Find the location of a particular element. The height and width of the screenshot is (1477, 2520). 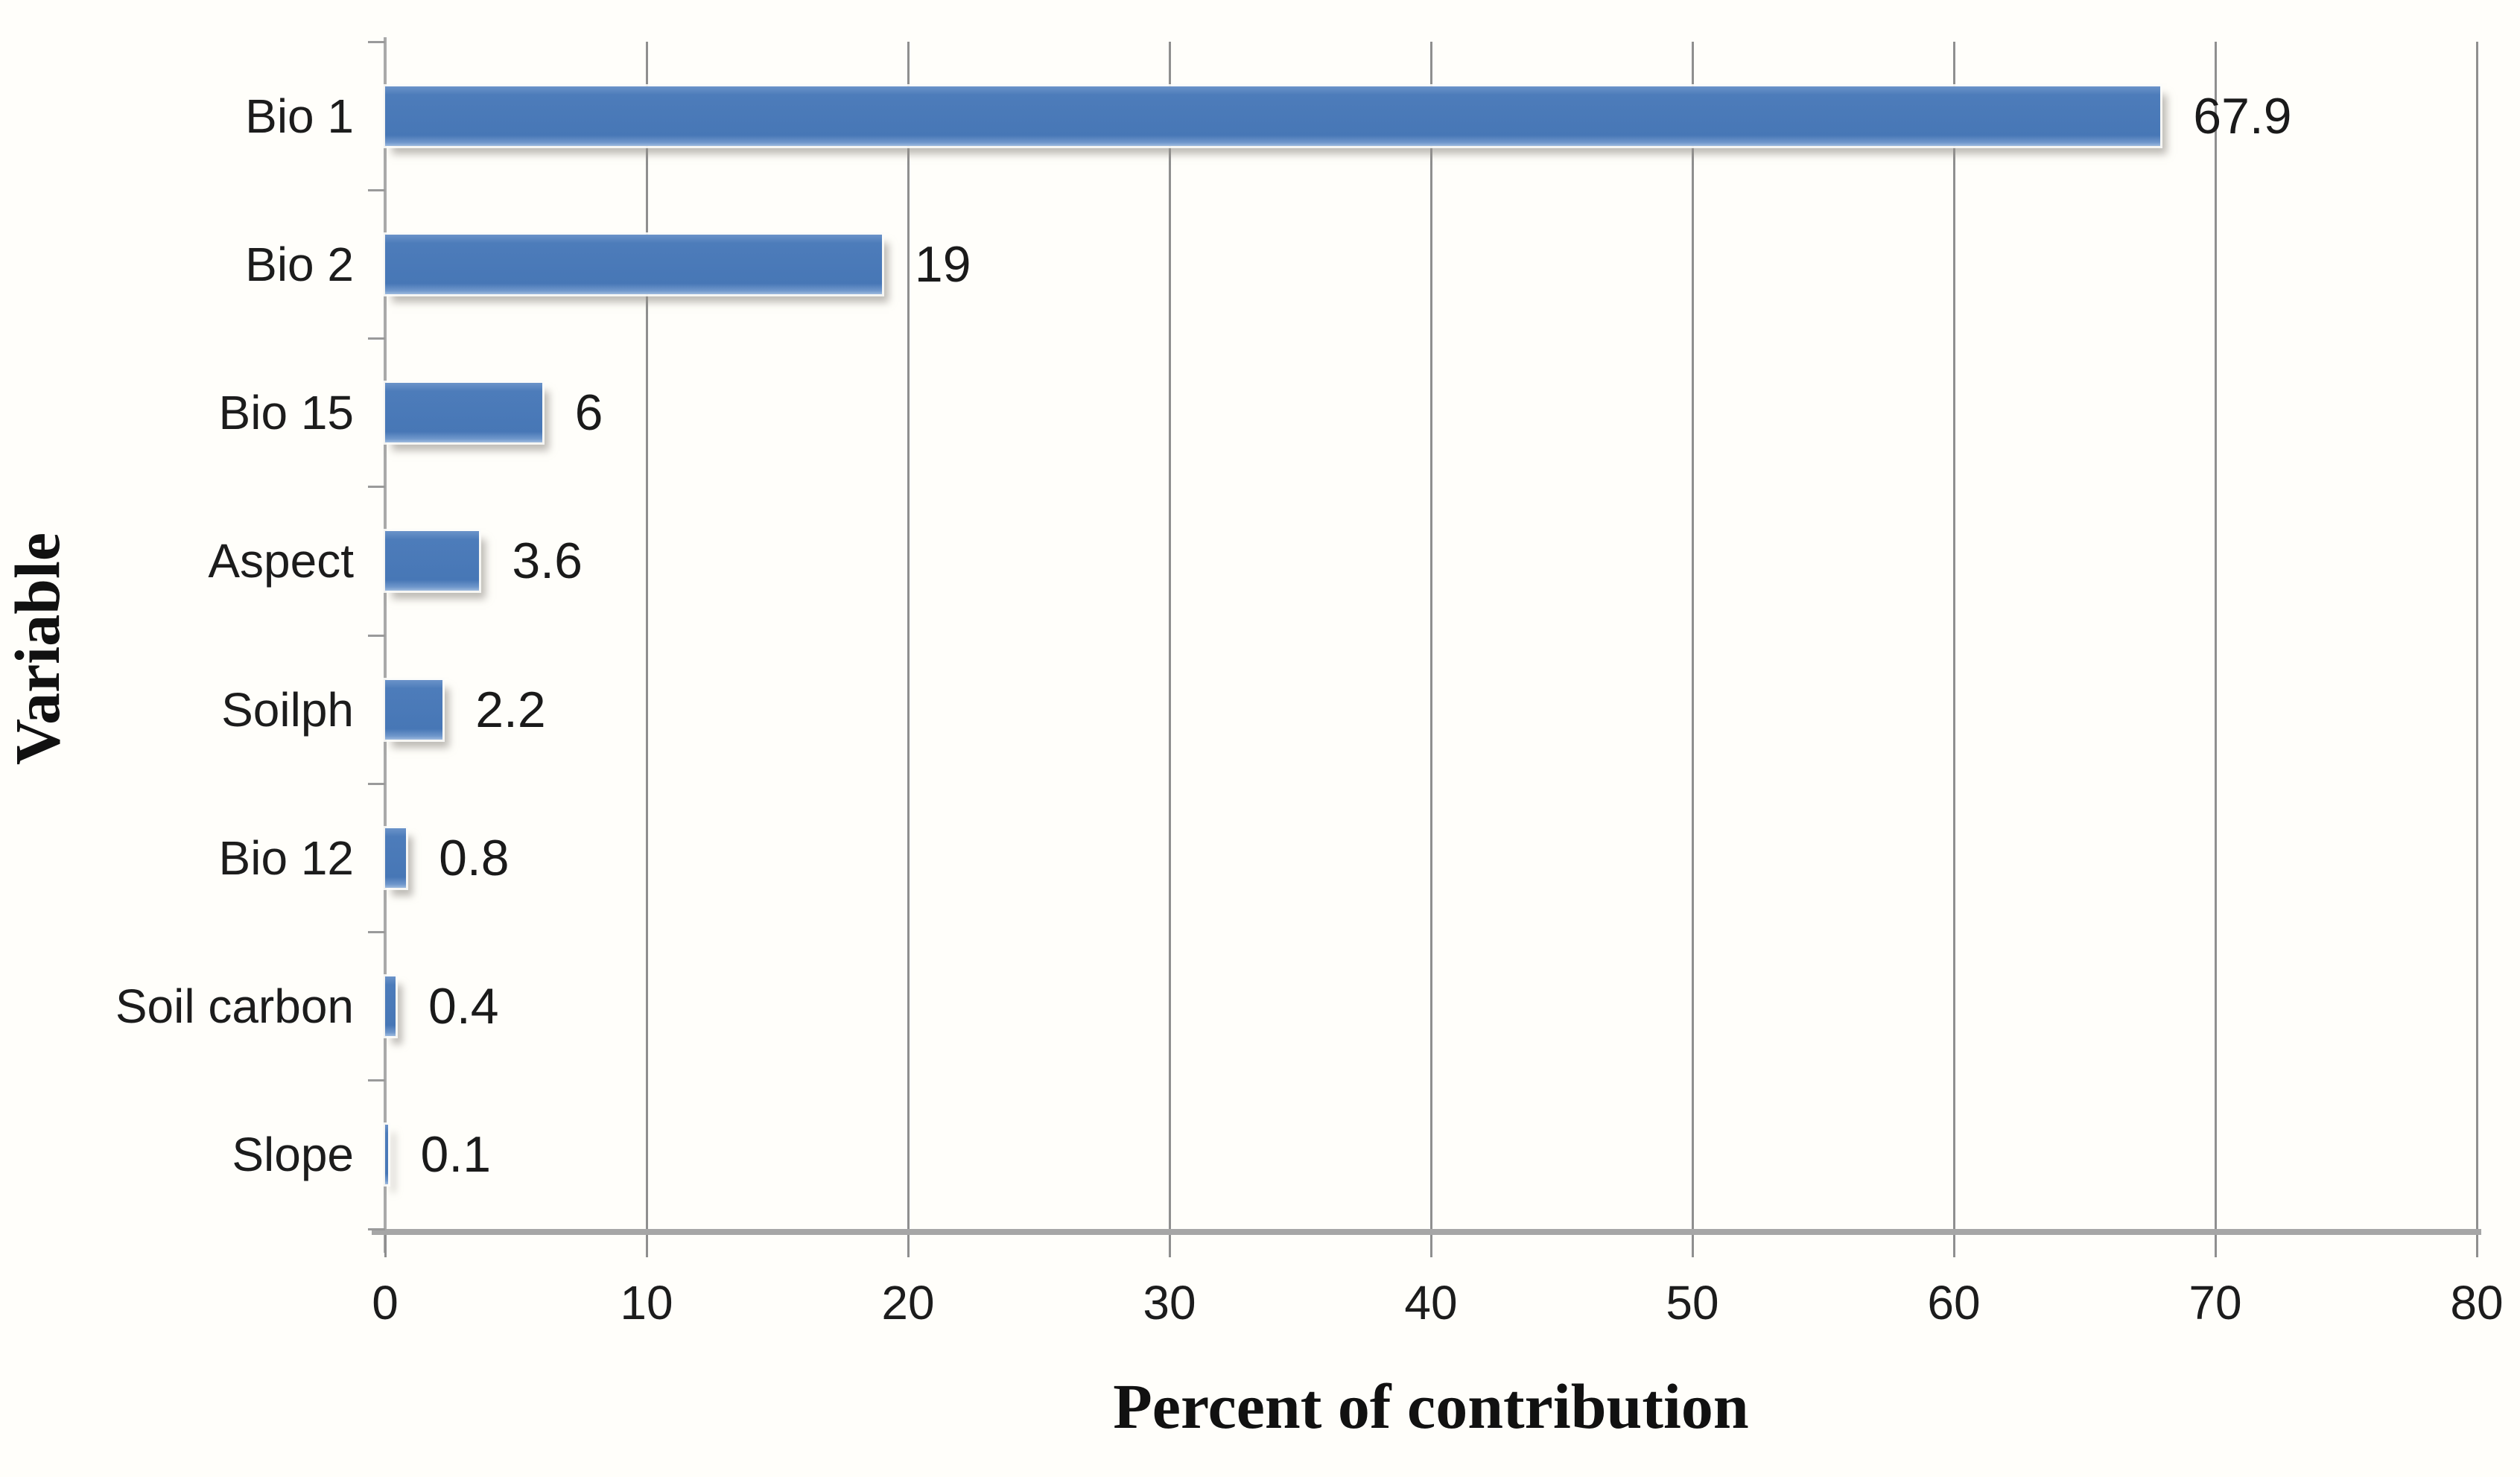

x-tick-label-30: 30 is located at coordinates (1169, 1303).